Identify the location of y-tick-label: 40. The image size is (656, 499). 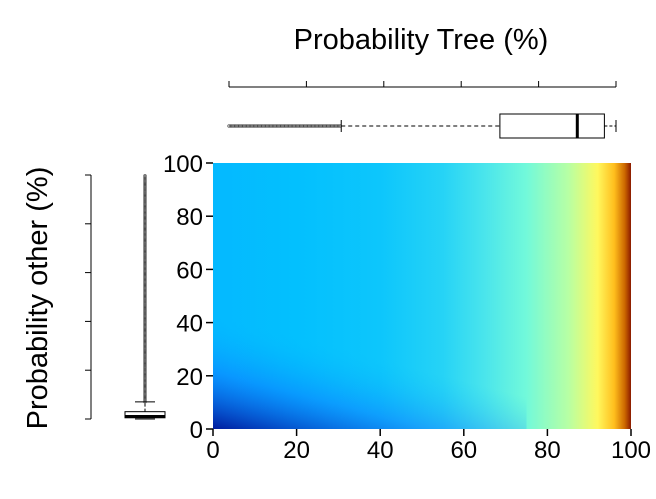
(189, 324).